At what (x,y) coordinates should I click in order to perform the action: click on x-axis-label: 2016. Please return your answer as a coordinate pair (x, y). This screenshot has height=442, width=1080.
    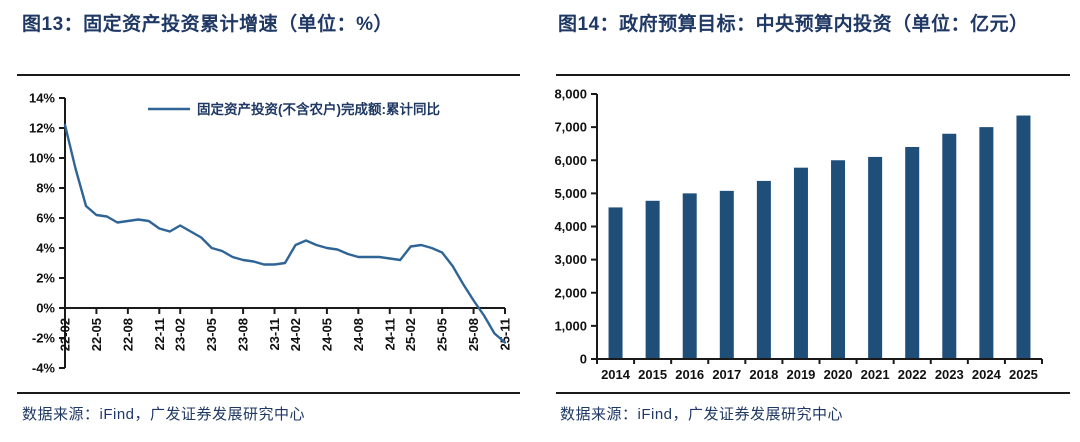
    Looking at the image, I should click on (689, 374).